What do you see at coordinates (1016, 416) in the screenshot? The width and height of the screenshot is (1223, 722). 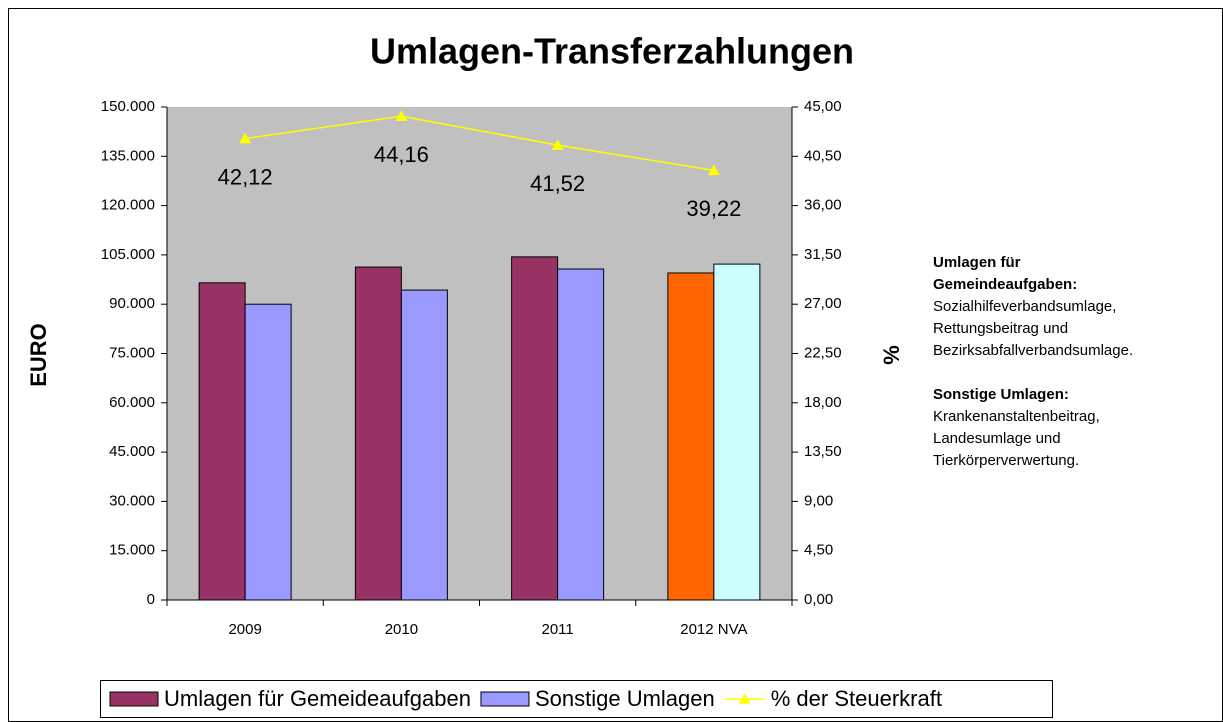 I see `annotation-text: Krankenanstaltenbeitrag,` at bounding box center [1016, 416].